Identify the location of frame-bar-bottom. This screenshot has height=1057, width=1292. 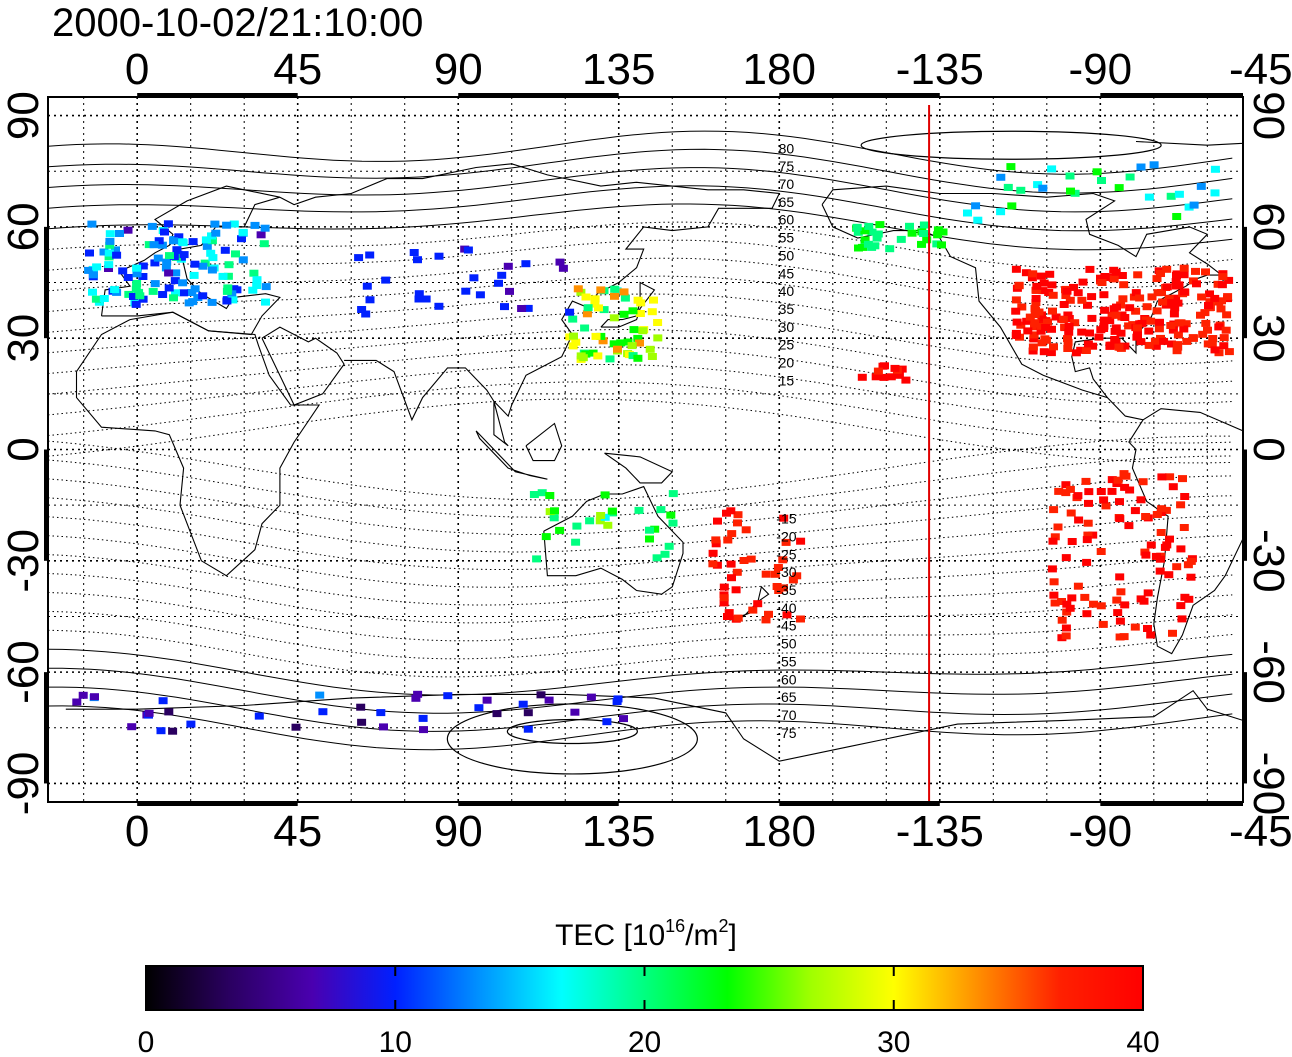
(538, 803).